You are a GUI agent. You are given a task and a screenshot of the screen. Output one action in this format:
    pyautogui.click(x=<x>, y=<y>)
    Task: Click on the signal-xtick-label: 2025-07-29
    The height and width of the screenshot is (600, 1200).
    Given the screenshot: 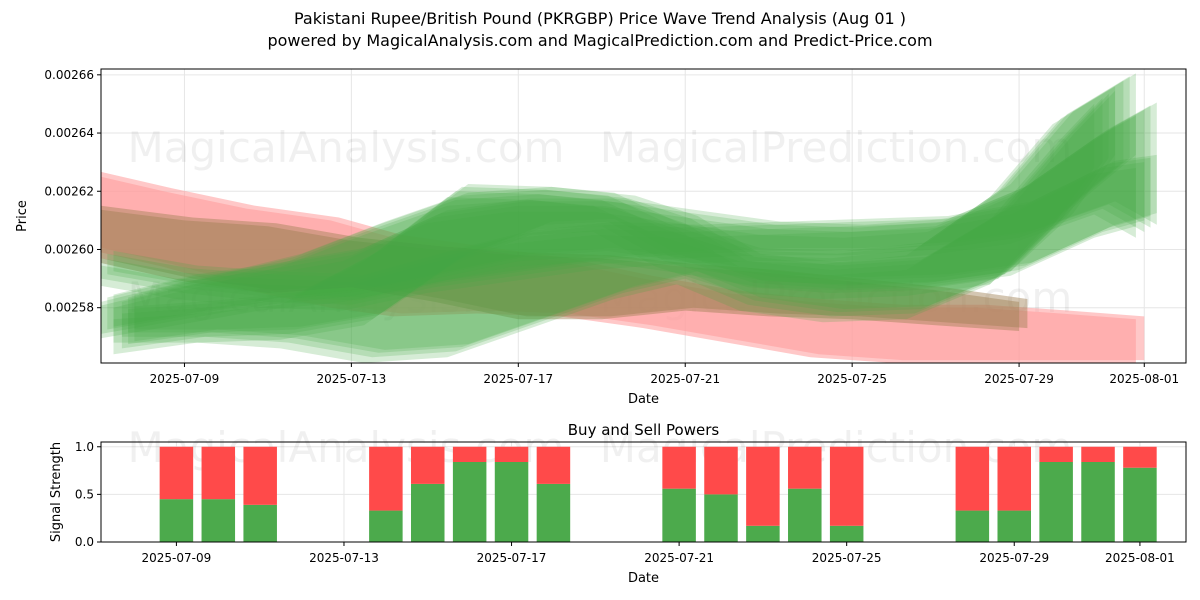 What is the action you would take?
    pyautogui.click(x=1014, y=558)
    